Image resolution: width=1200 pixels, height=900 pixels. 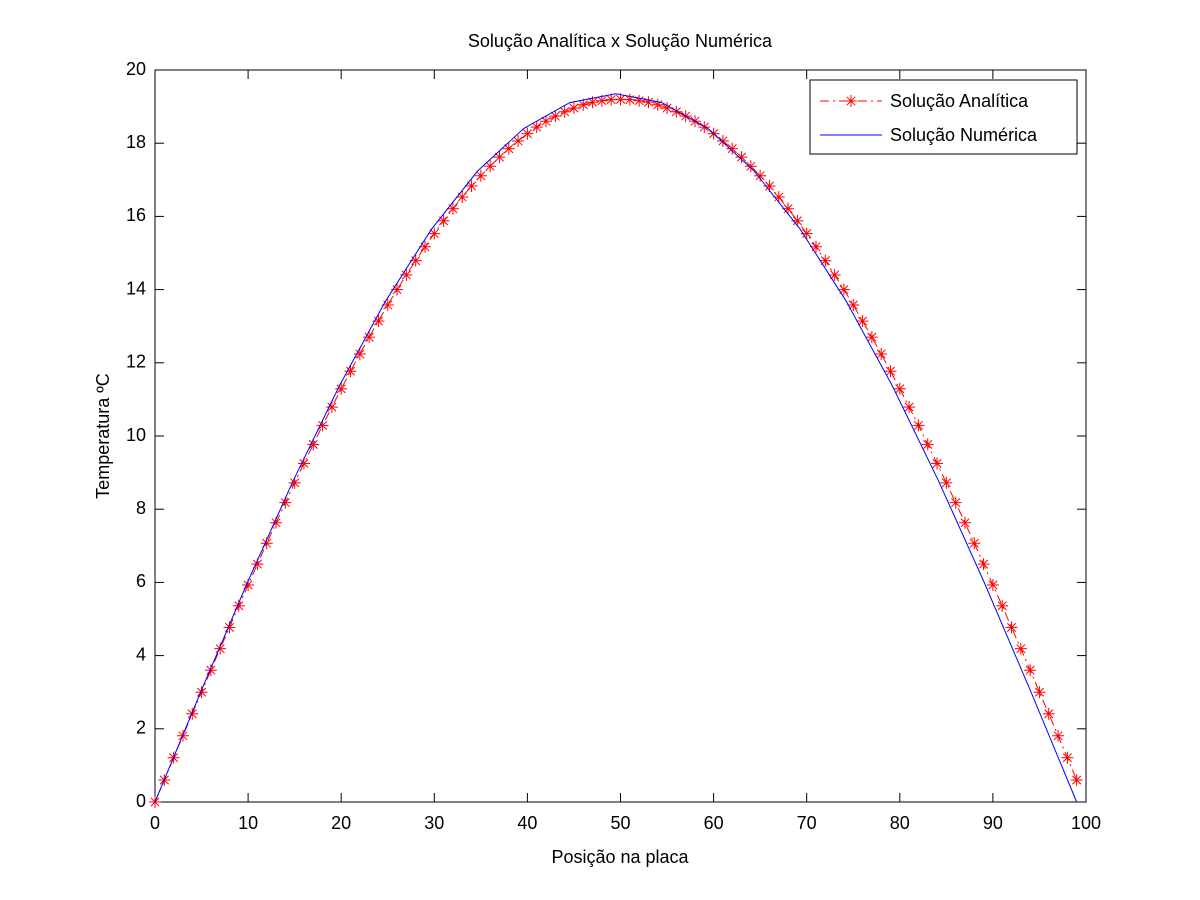 What do you see at coordinates (141, 654) in the screenshot?
I see `y-tick-label: 4` at bounding box center [141, 654].